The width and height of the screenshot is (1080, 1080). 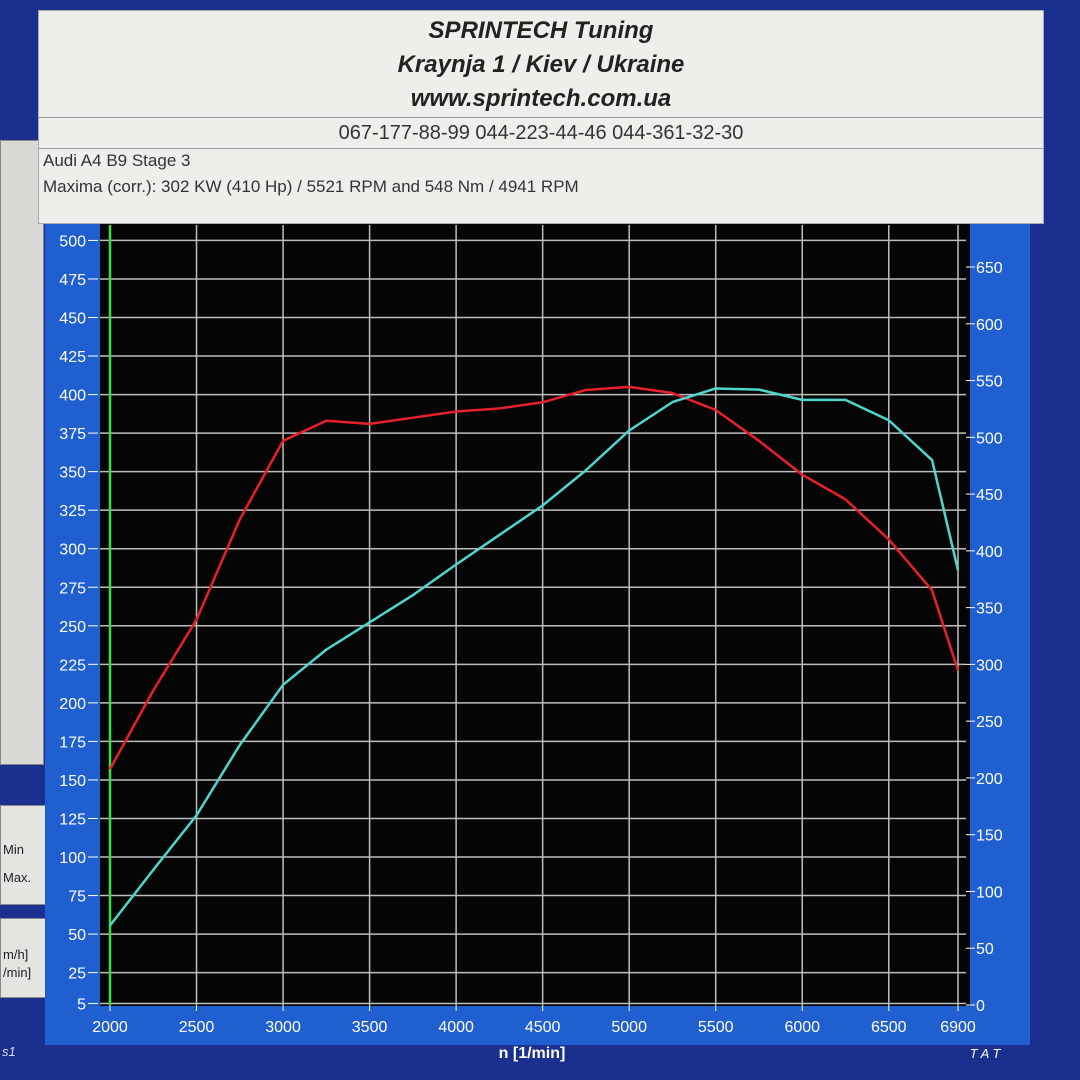 What do you see at coordinates (17, 877) in the screenshot?
I see `side-label: Max.` at bounding box center [17, 877].